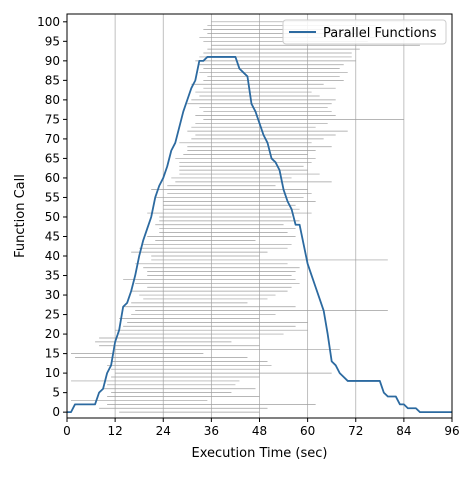 The image size is (474, 478). Describe the element at coordinates (52, 80) in the screenshot. I see `y-tick-label-85: 85` at that location.